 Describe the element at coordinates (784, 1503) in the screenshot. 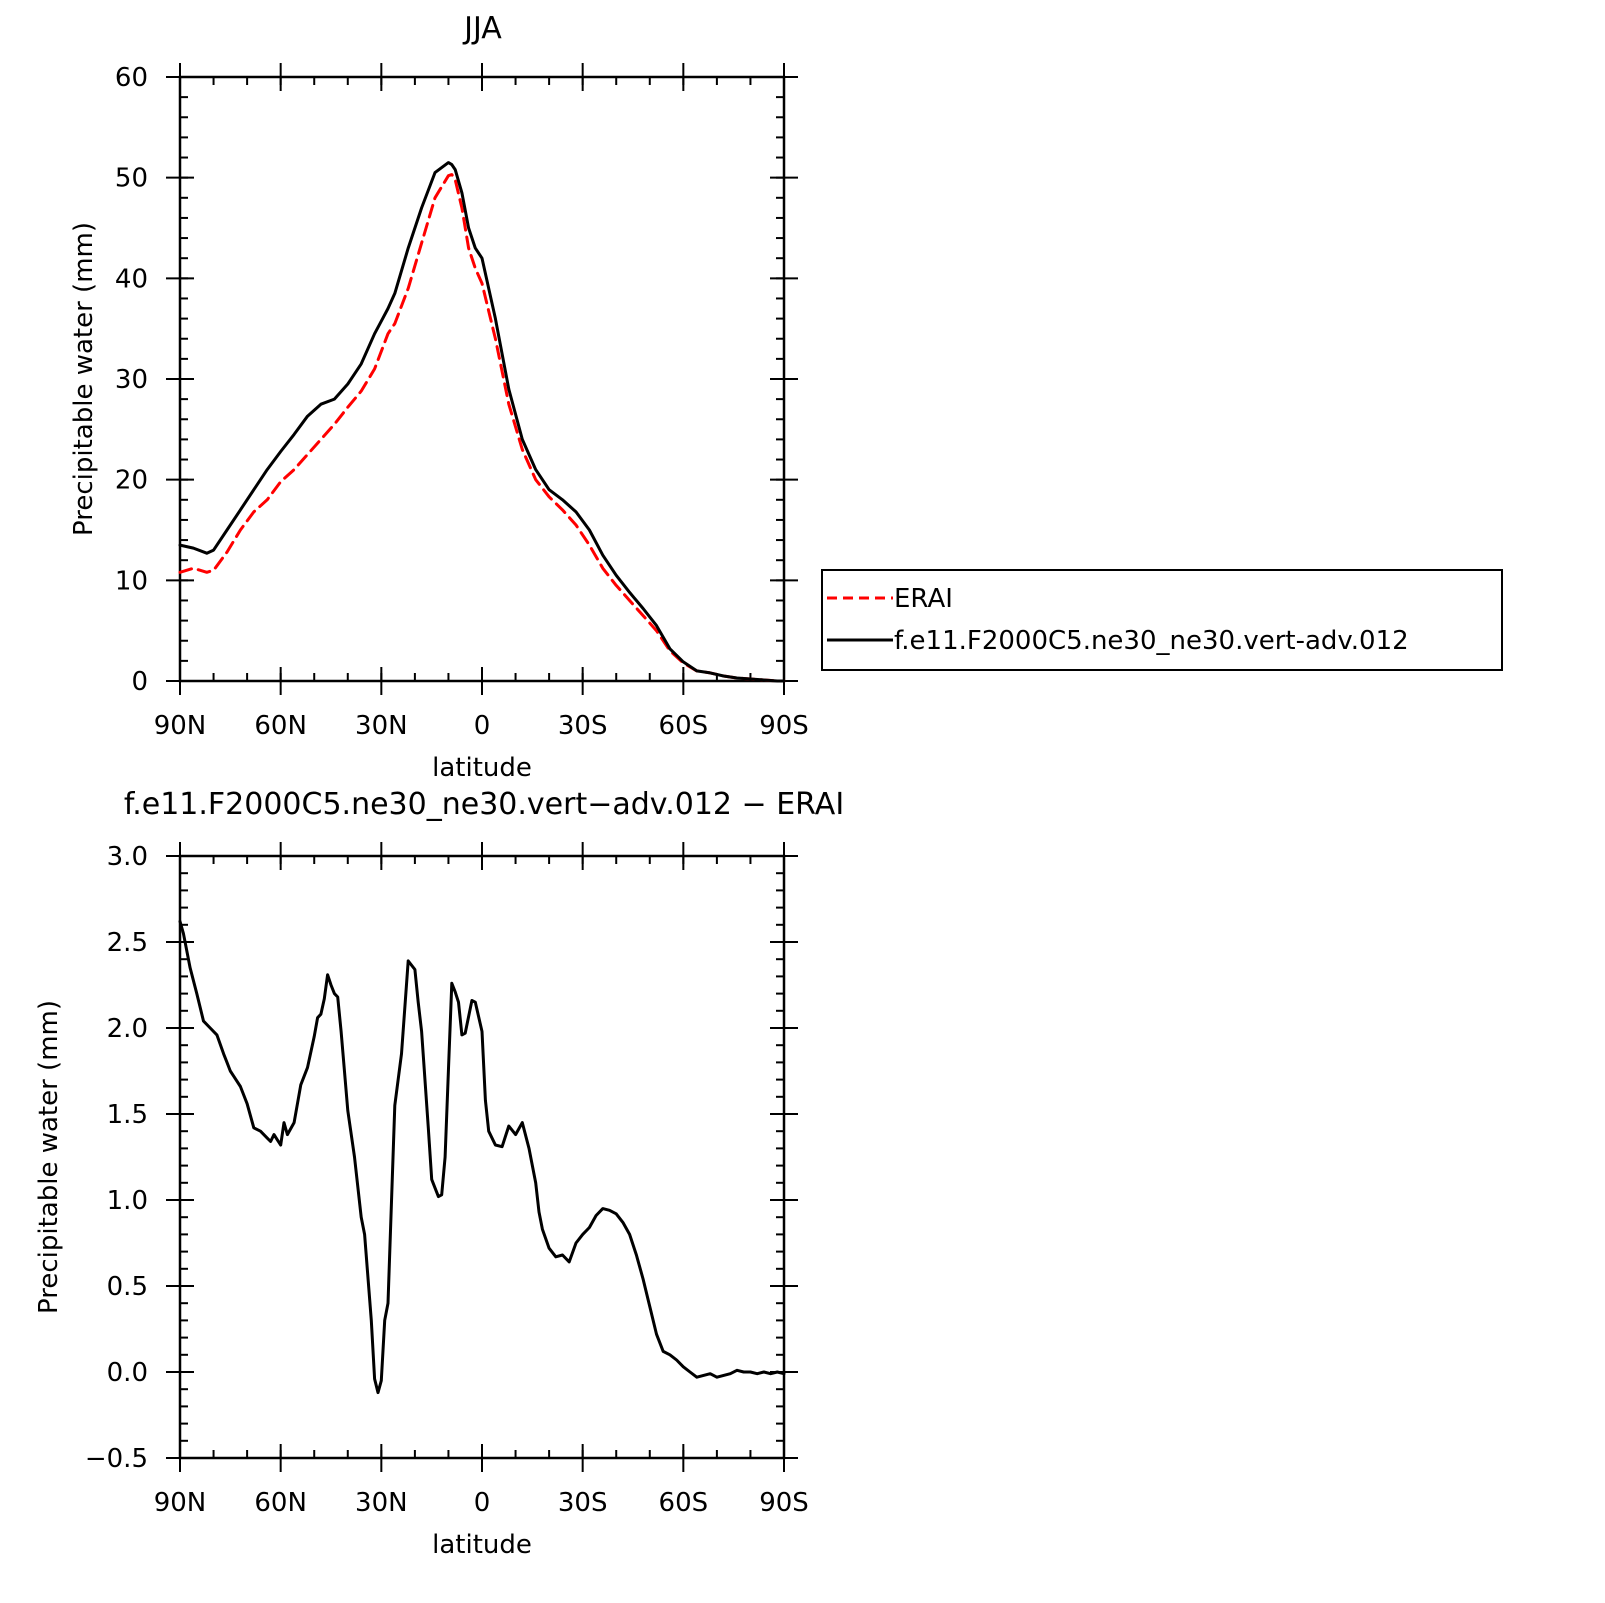

I see `bottom-x-tick-label: 90S` at that location.